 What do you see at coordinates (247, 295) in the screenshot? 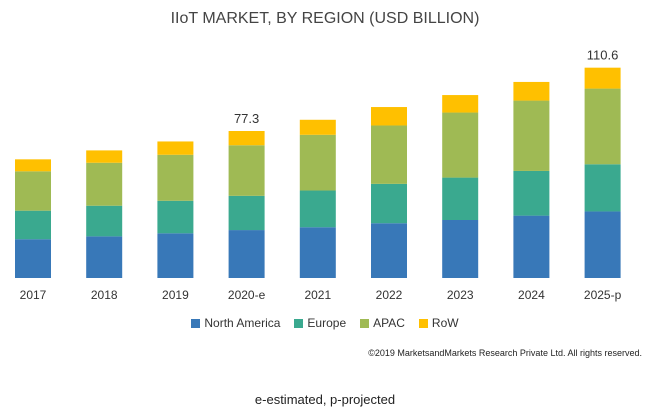
I see `x-tick-label: 2020-e` at bounding box center [247, 295].